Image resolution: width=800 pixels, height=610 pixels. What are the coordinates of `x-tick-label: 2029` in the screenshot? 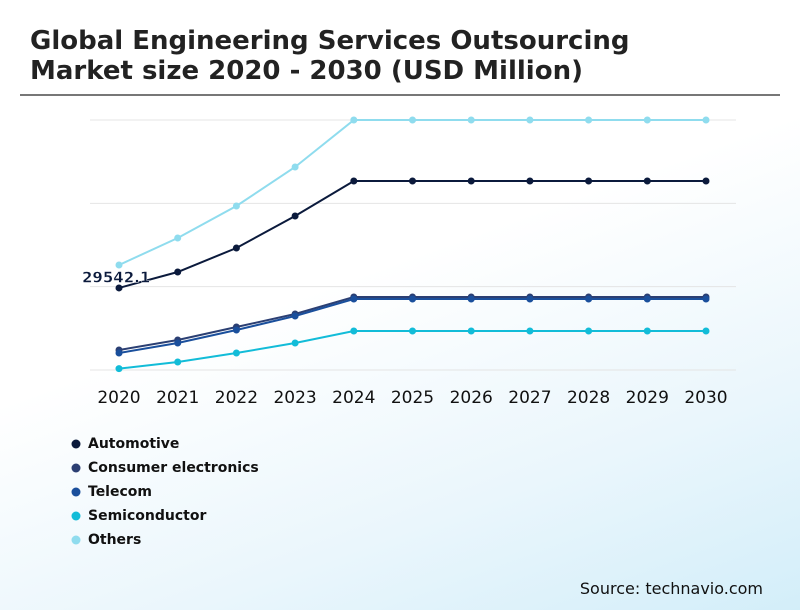 It's located at (647, 398).